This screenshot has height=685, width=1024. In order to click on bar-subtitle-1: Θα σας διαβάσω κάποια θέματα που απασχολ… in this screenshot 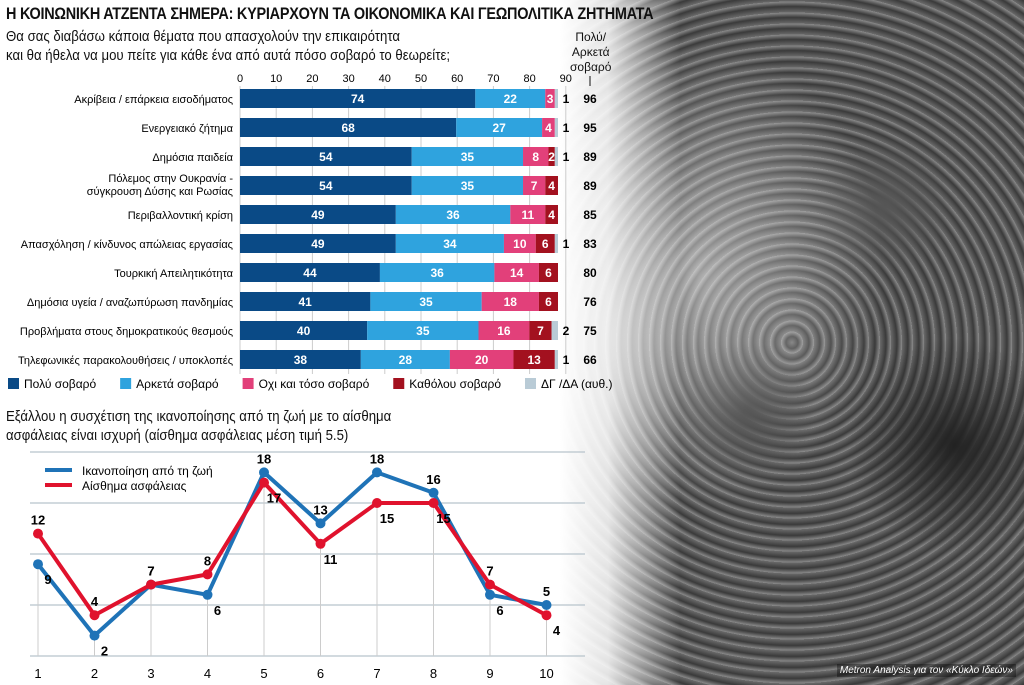, I will do `click(203, 36)`.